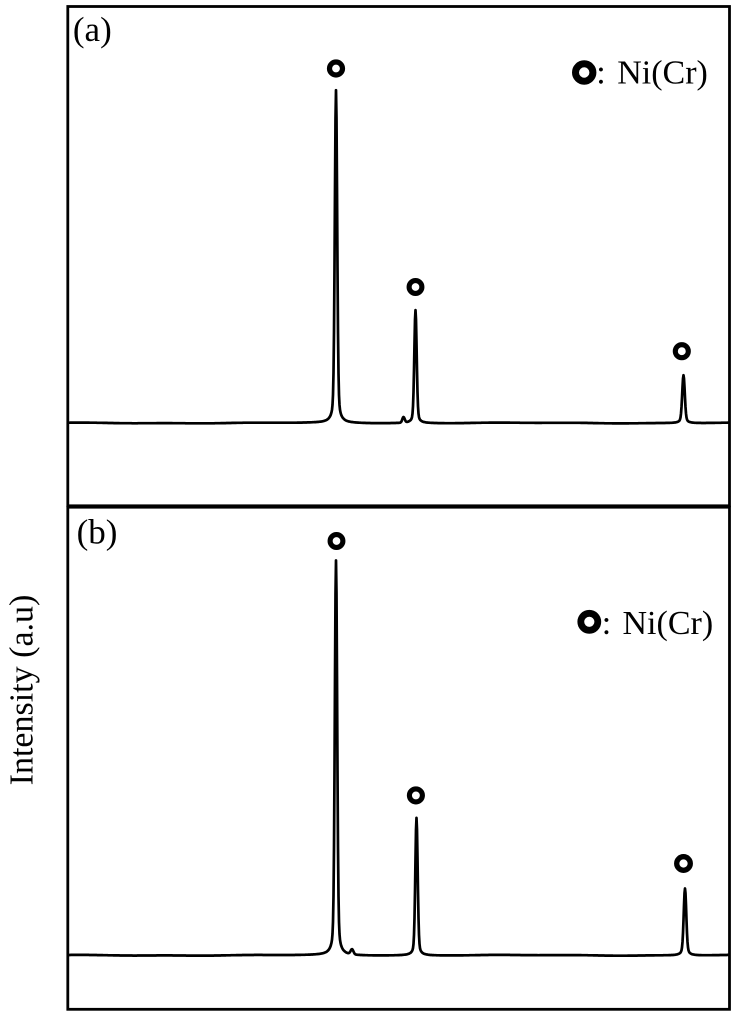  What do you see at coordinates (22, 690) in the screenshot?
I see `svg-text: Intensity (a.u)` at bounding box center [22, 690].